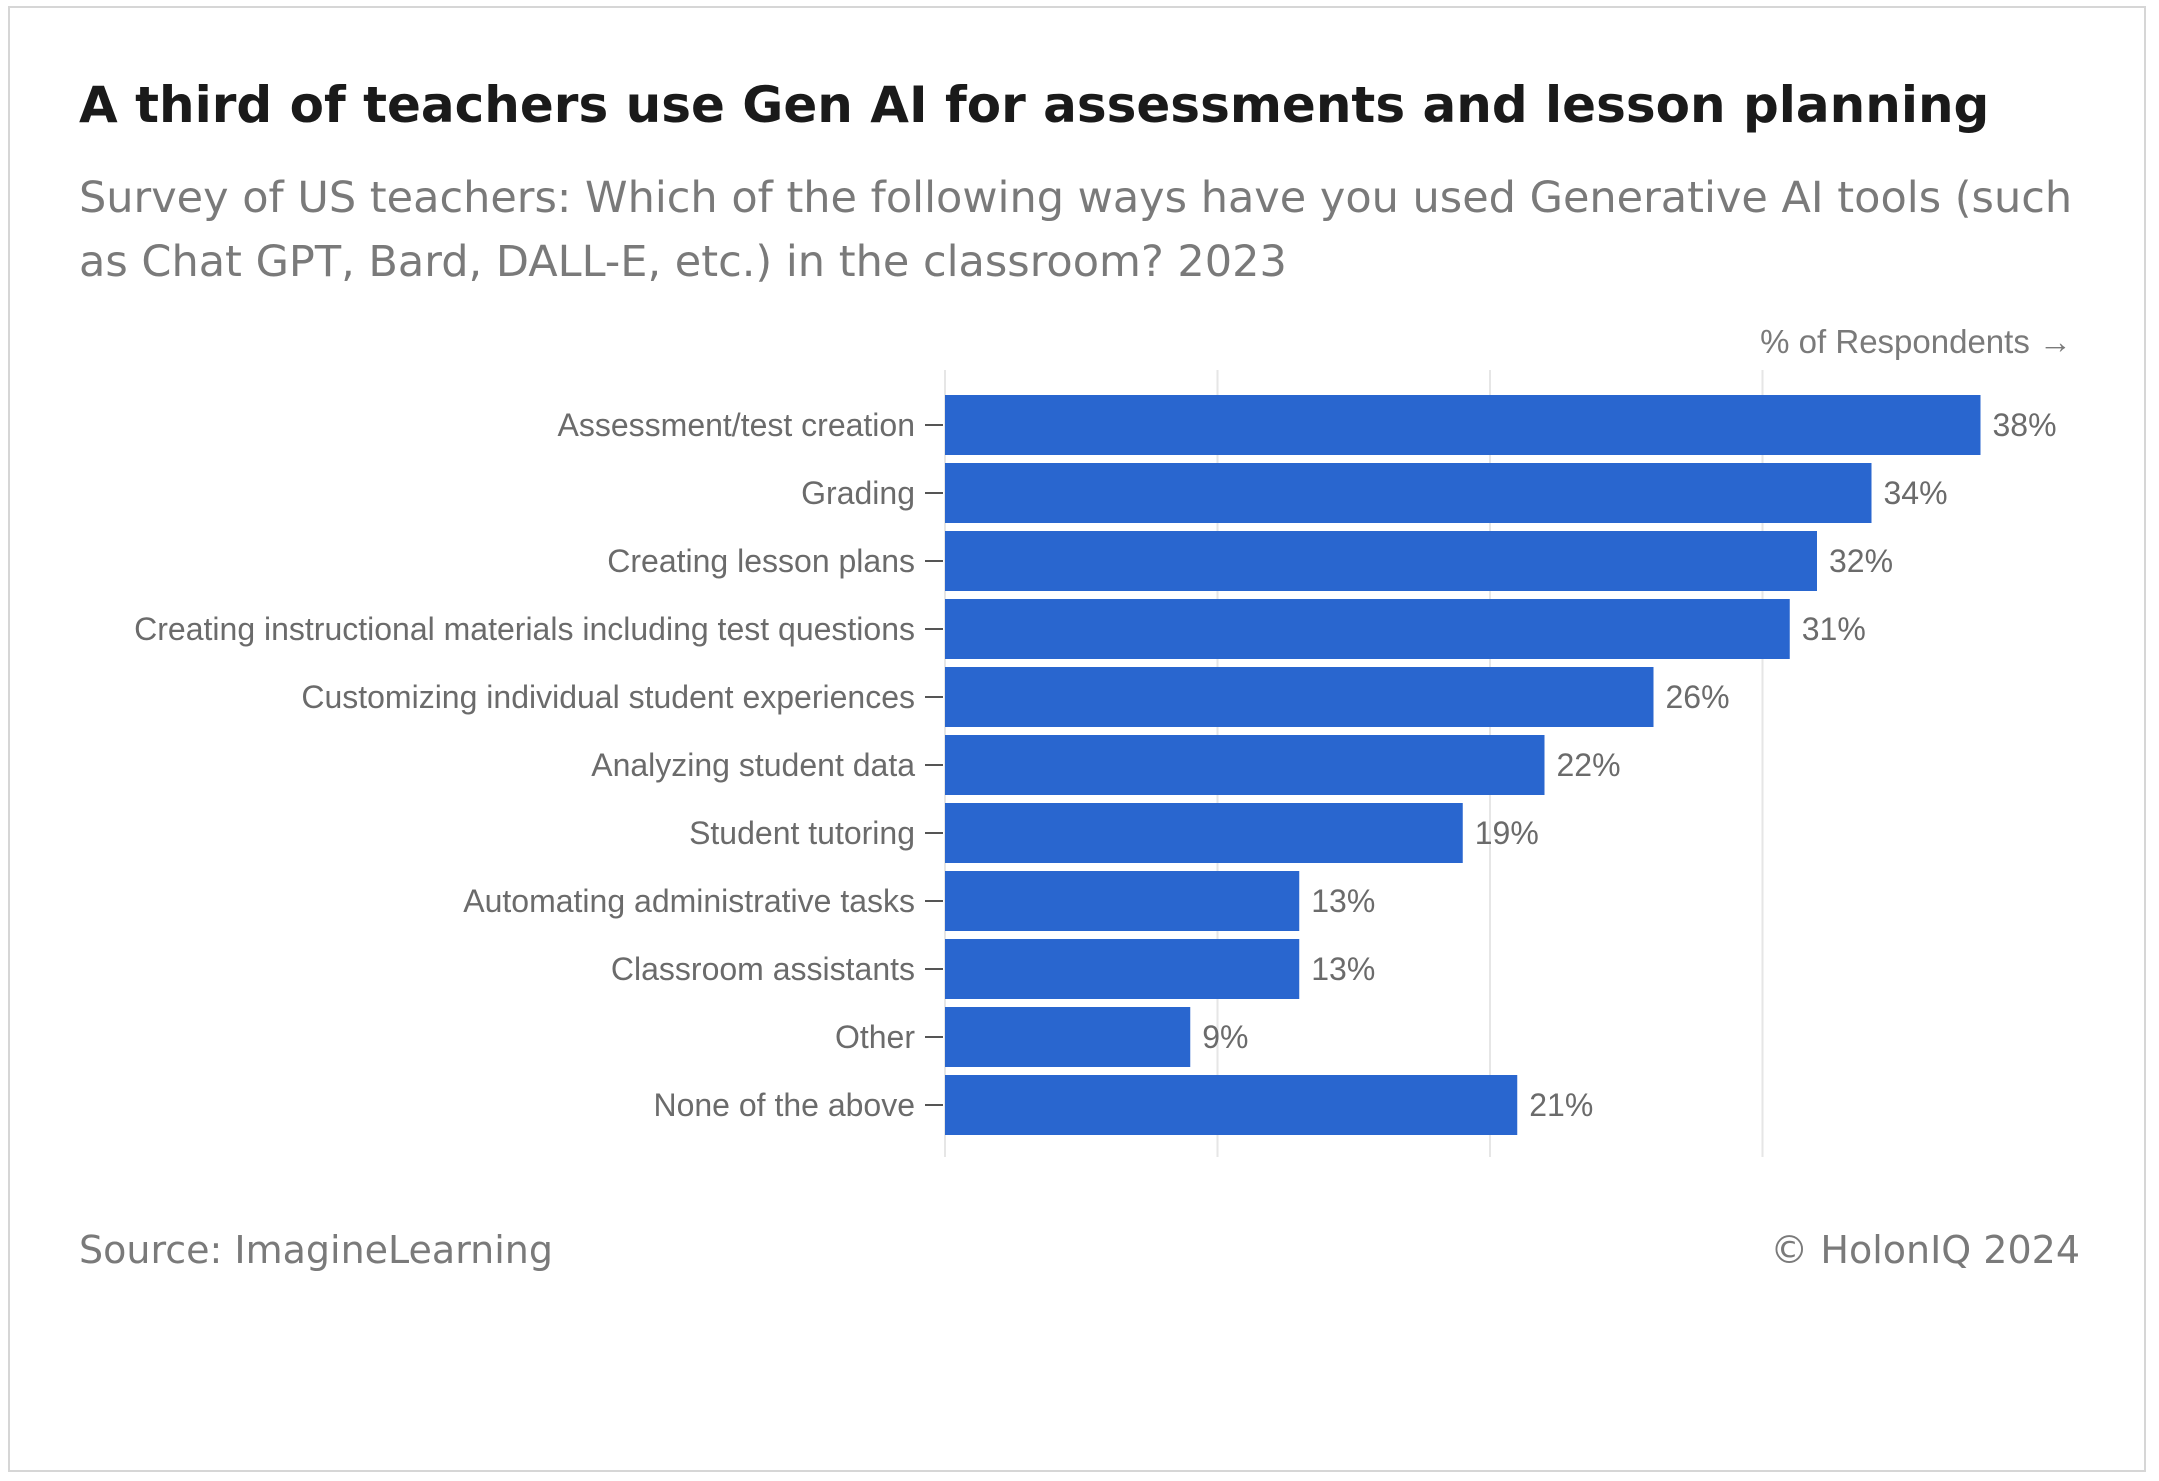  I want to click on category-label: Grading, so click(858, 493).